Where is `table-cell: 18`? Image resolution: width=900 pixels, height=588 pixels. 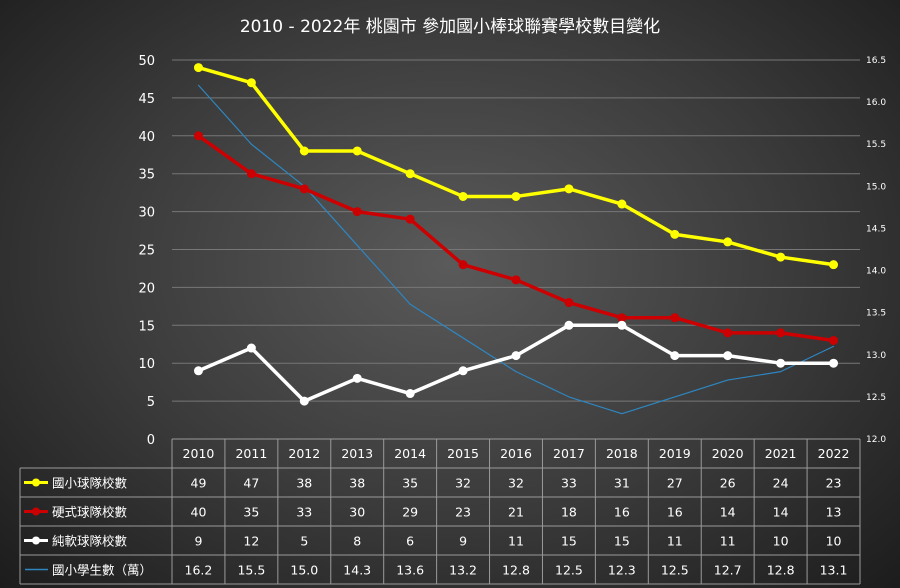
table-cell: 18 is located at coordinates (569, 512).